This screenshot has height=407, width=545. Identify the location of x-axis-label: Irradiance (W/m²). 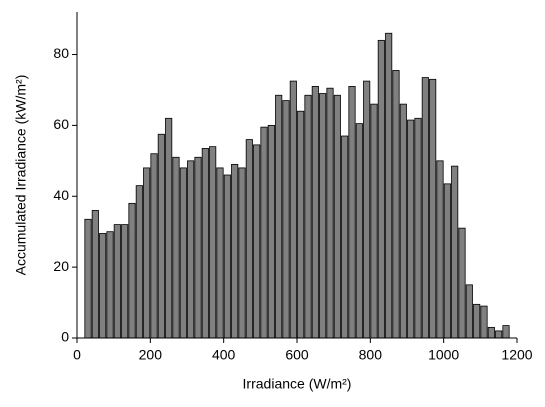
(297, 384).